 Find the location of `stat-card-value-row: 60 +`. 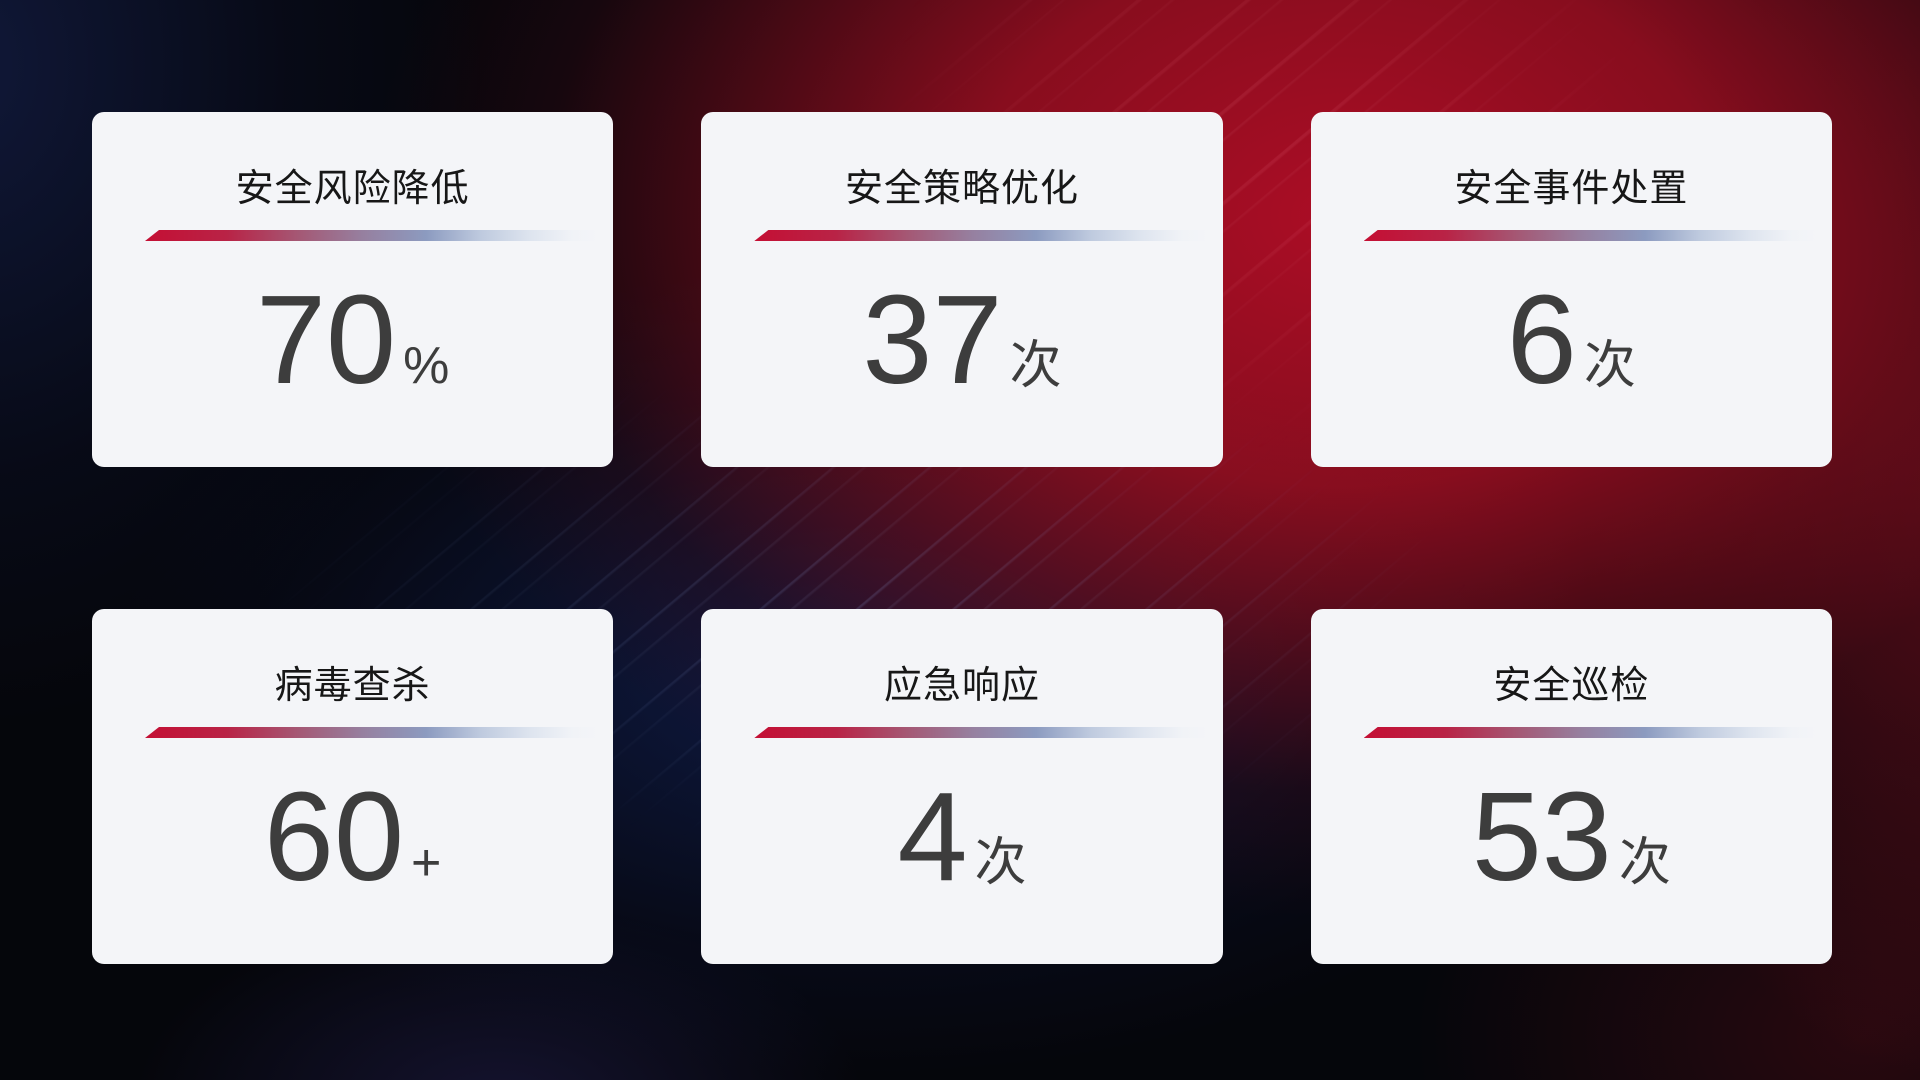

stat-card-value-row: 60 + is located at coordinates (352, 837).